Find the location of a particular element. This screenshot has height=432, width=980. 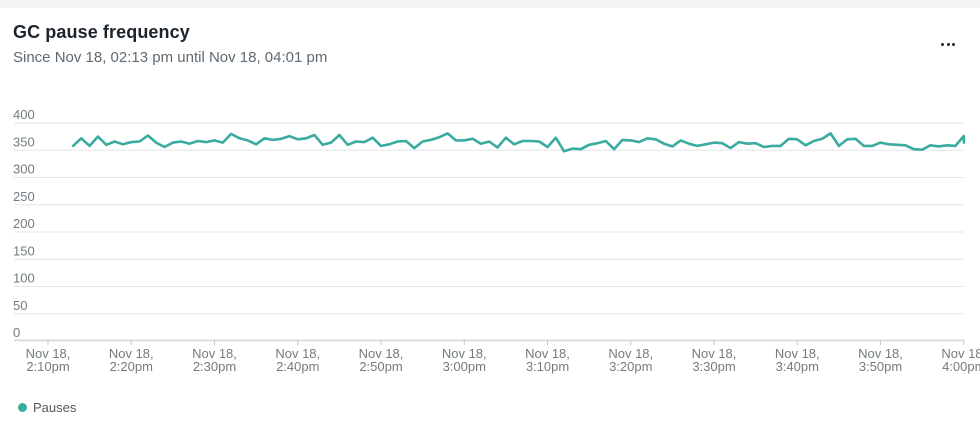

y-tick-label: 50 is located at coordinates (20, 305).